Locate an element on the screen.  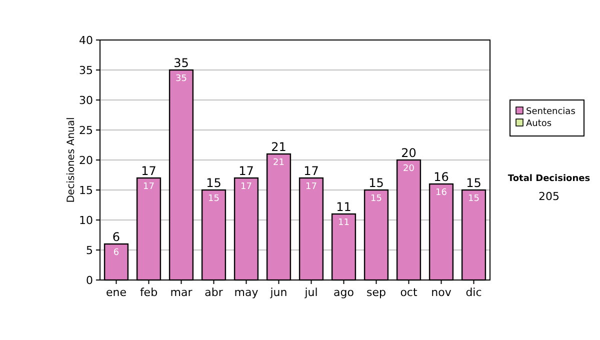
total-label: 21 is located at coordinates (278, 147).